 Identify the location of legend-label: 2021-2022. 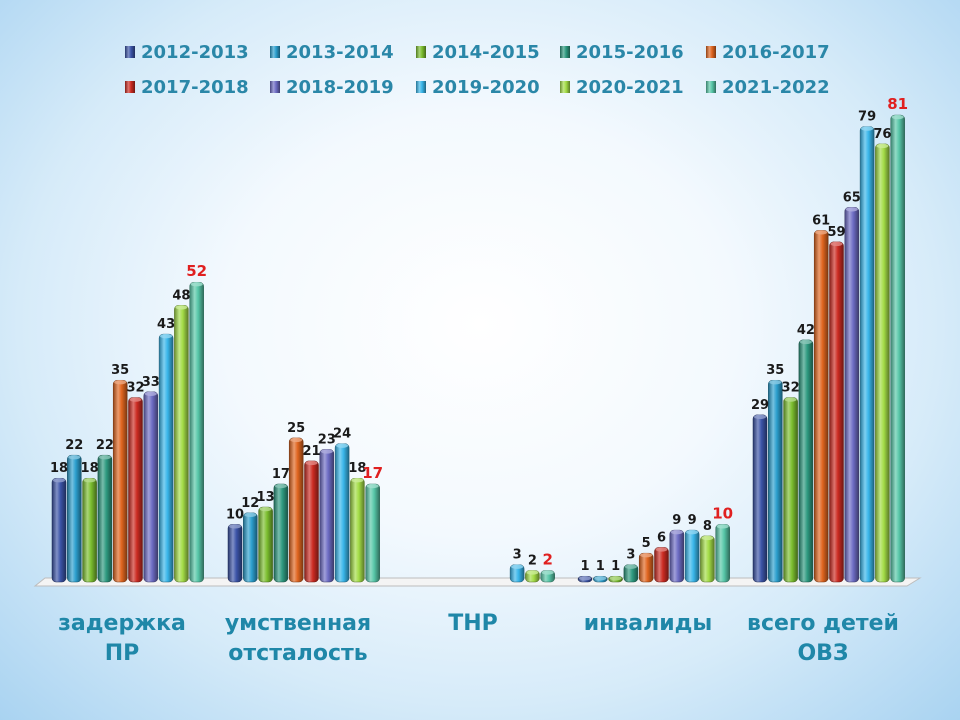
(776, 87).